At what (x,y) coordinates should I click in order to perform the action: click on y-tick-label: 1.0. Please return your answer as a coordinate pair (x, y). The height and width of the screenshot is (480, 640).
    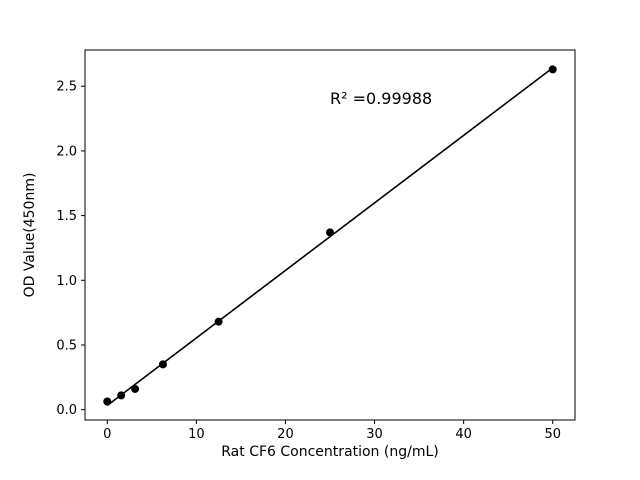
    Looking at the image, I should click on (66, 281).